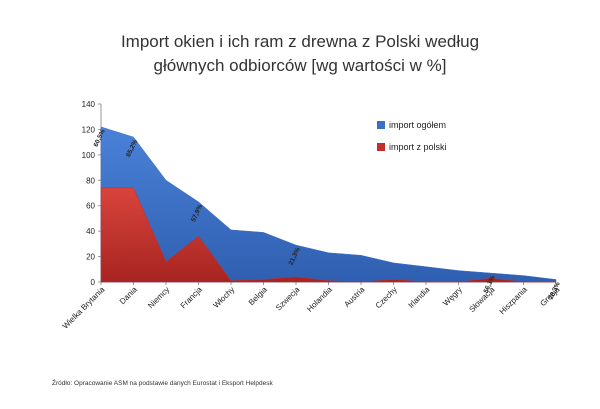 Image resolution: width=600 pixels, height=409 pixels. I want to click on x-category-label: Niemcy, so click(158, 297).